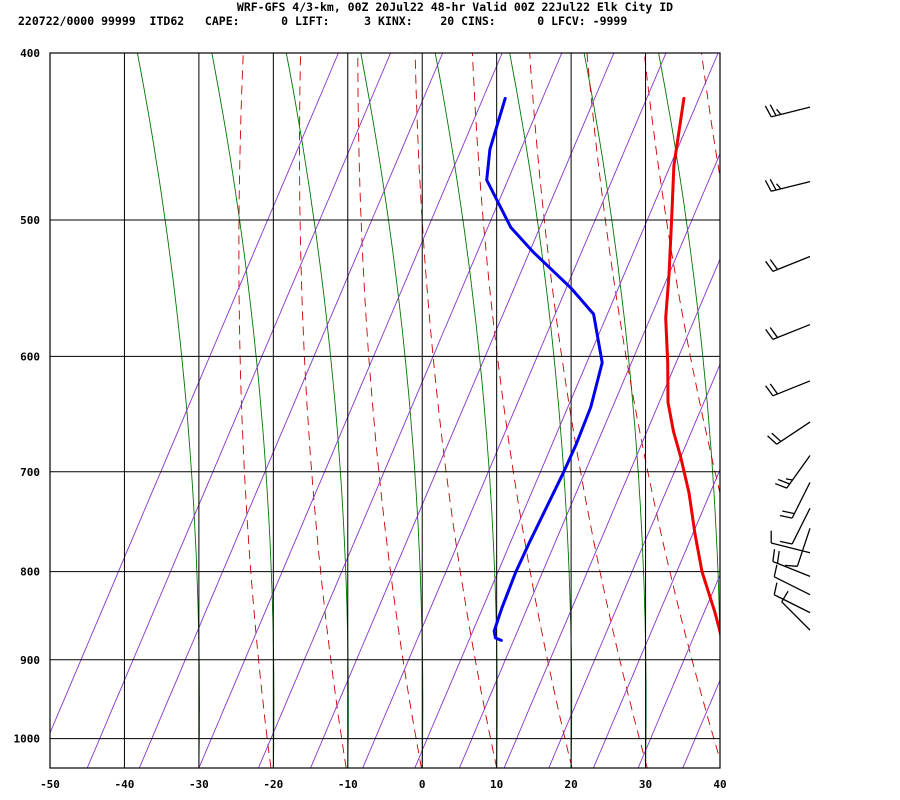 The image size is (900, 800). I want to click on x-tick-label: 20, so click(570, 784).